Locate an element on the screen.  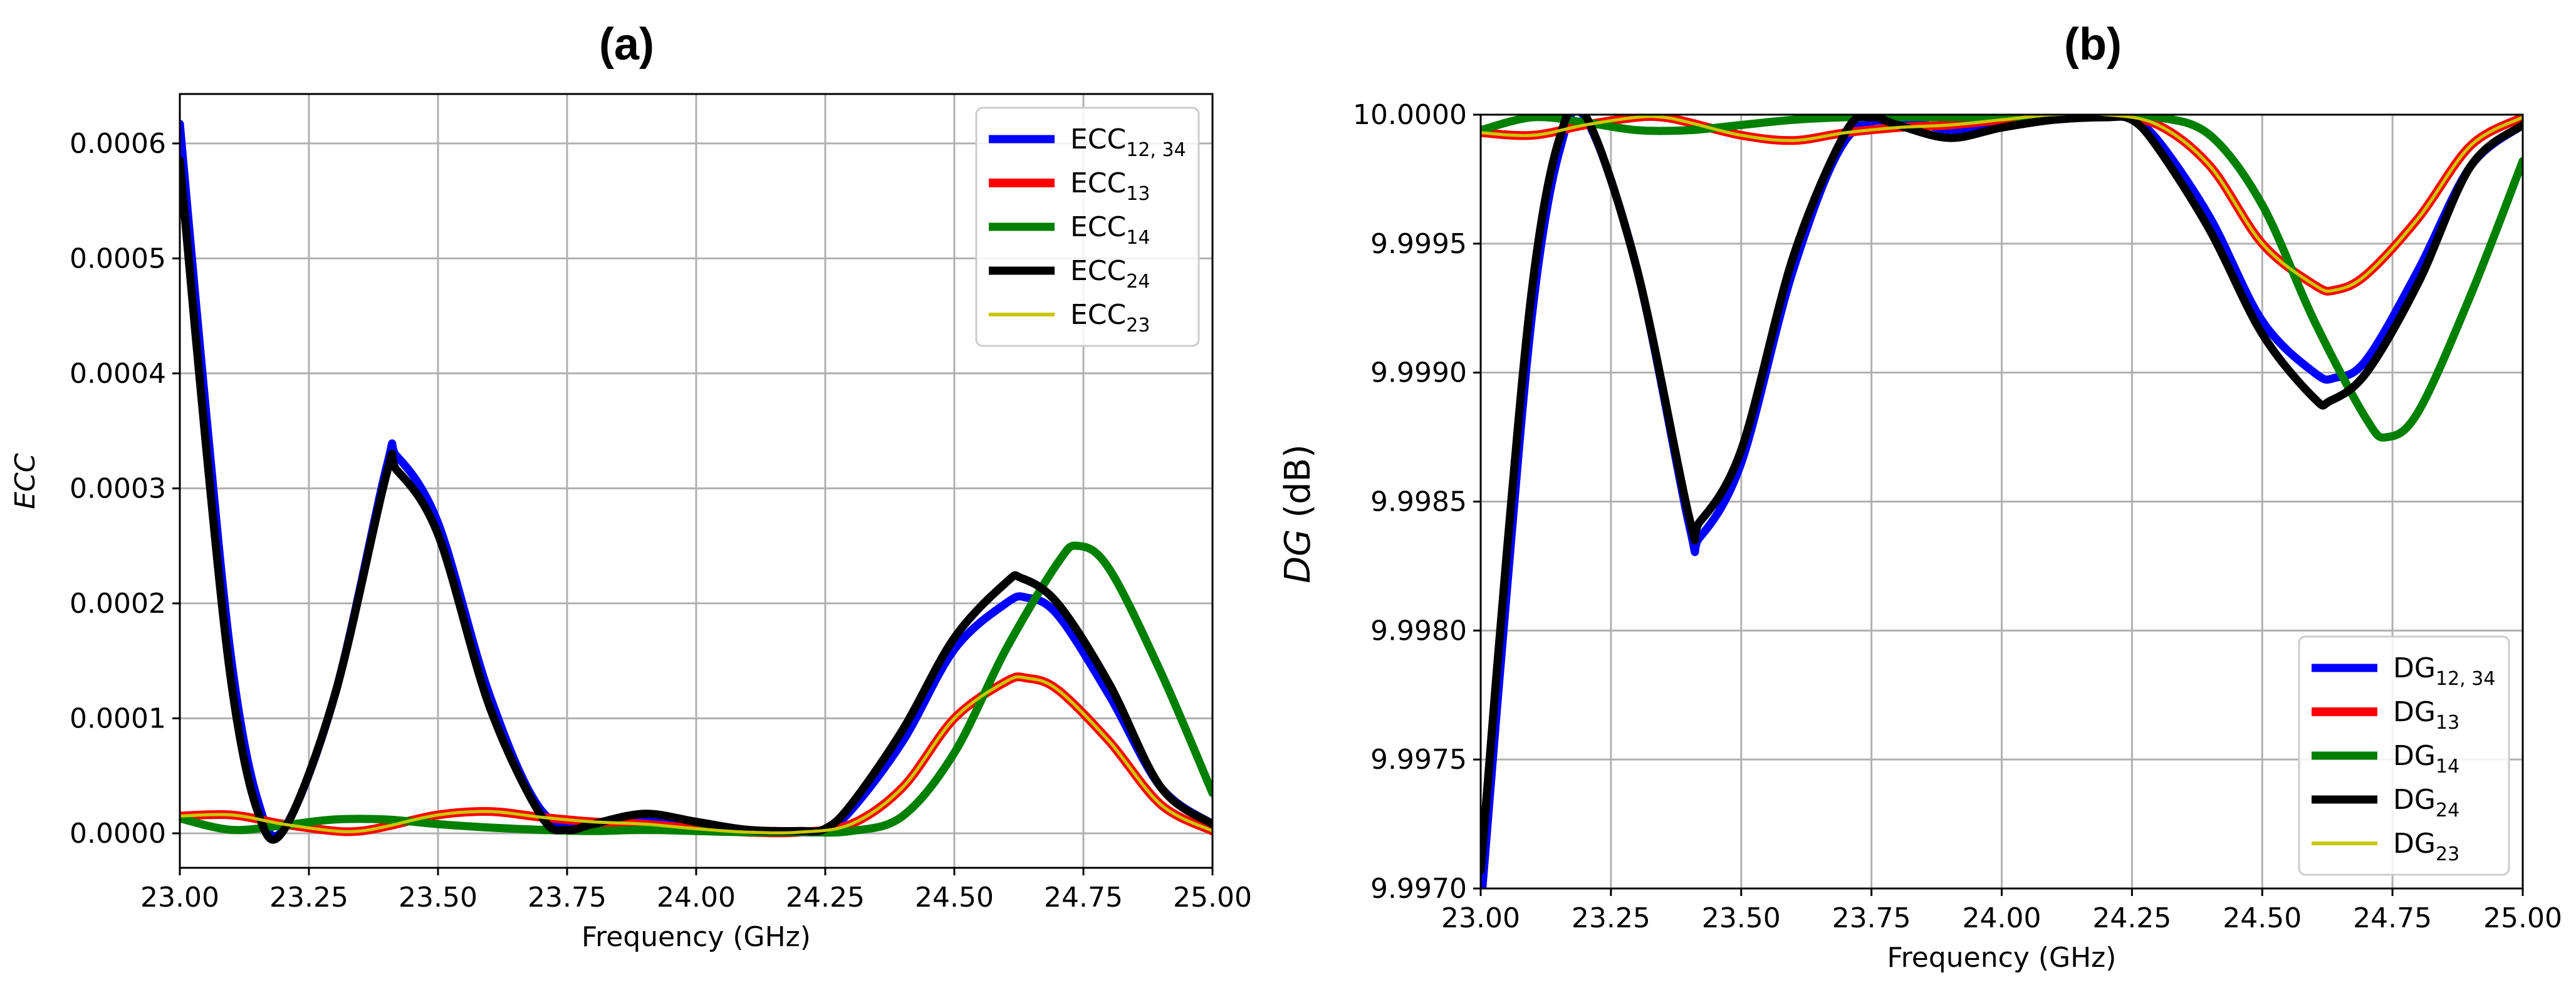
chart-title: (a) is located at coordinates (626, 44).